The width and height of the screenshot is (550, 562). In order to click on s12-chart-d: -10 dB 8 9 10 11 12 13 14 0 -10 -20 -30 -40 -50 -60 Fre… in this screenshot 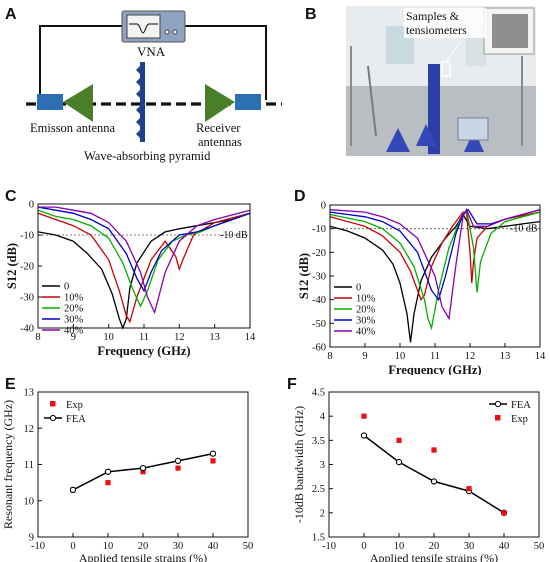, I will do `click(421, 288)`.